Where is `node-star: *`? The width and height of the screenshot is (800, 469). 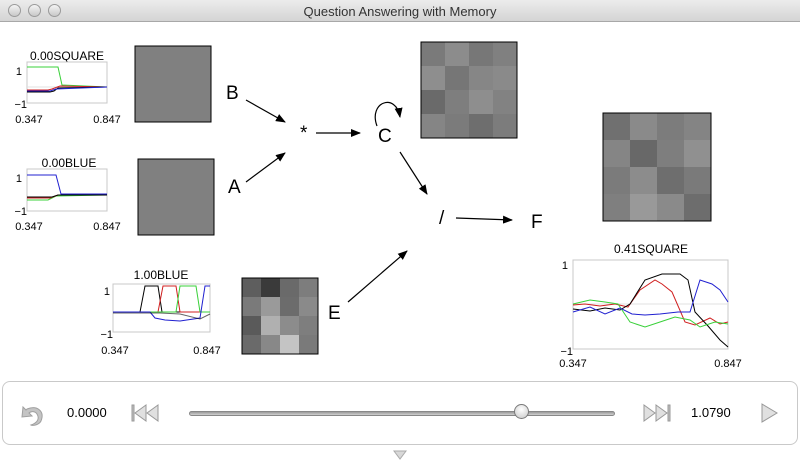
node-star: * is located at coordinates (304, 133).